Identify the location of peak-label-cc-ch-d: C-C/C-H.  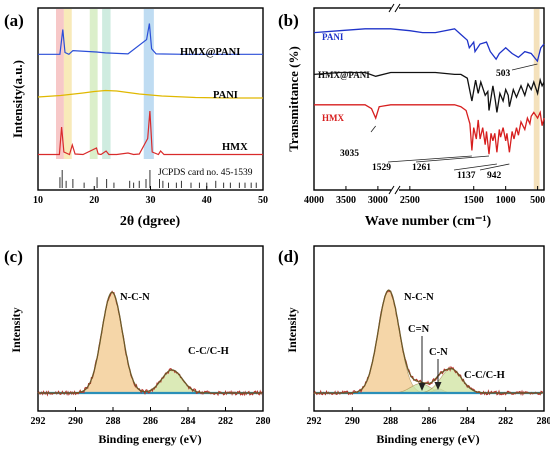
(484, 375).